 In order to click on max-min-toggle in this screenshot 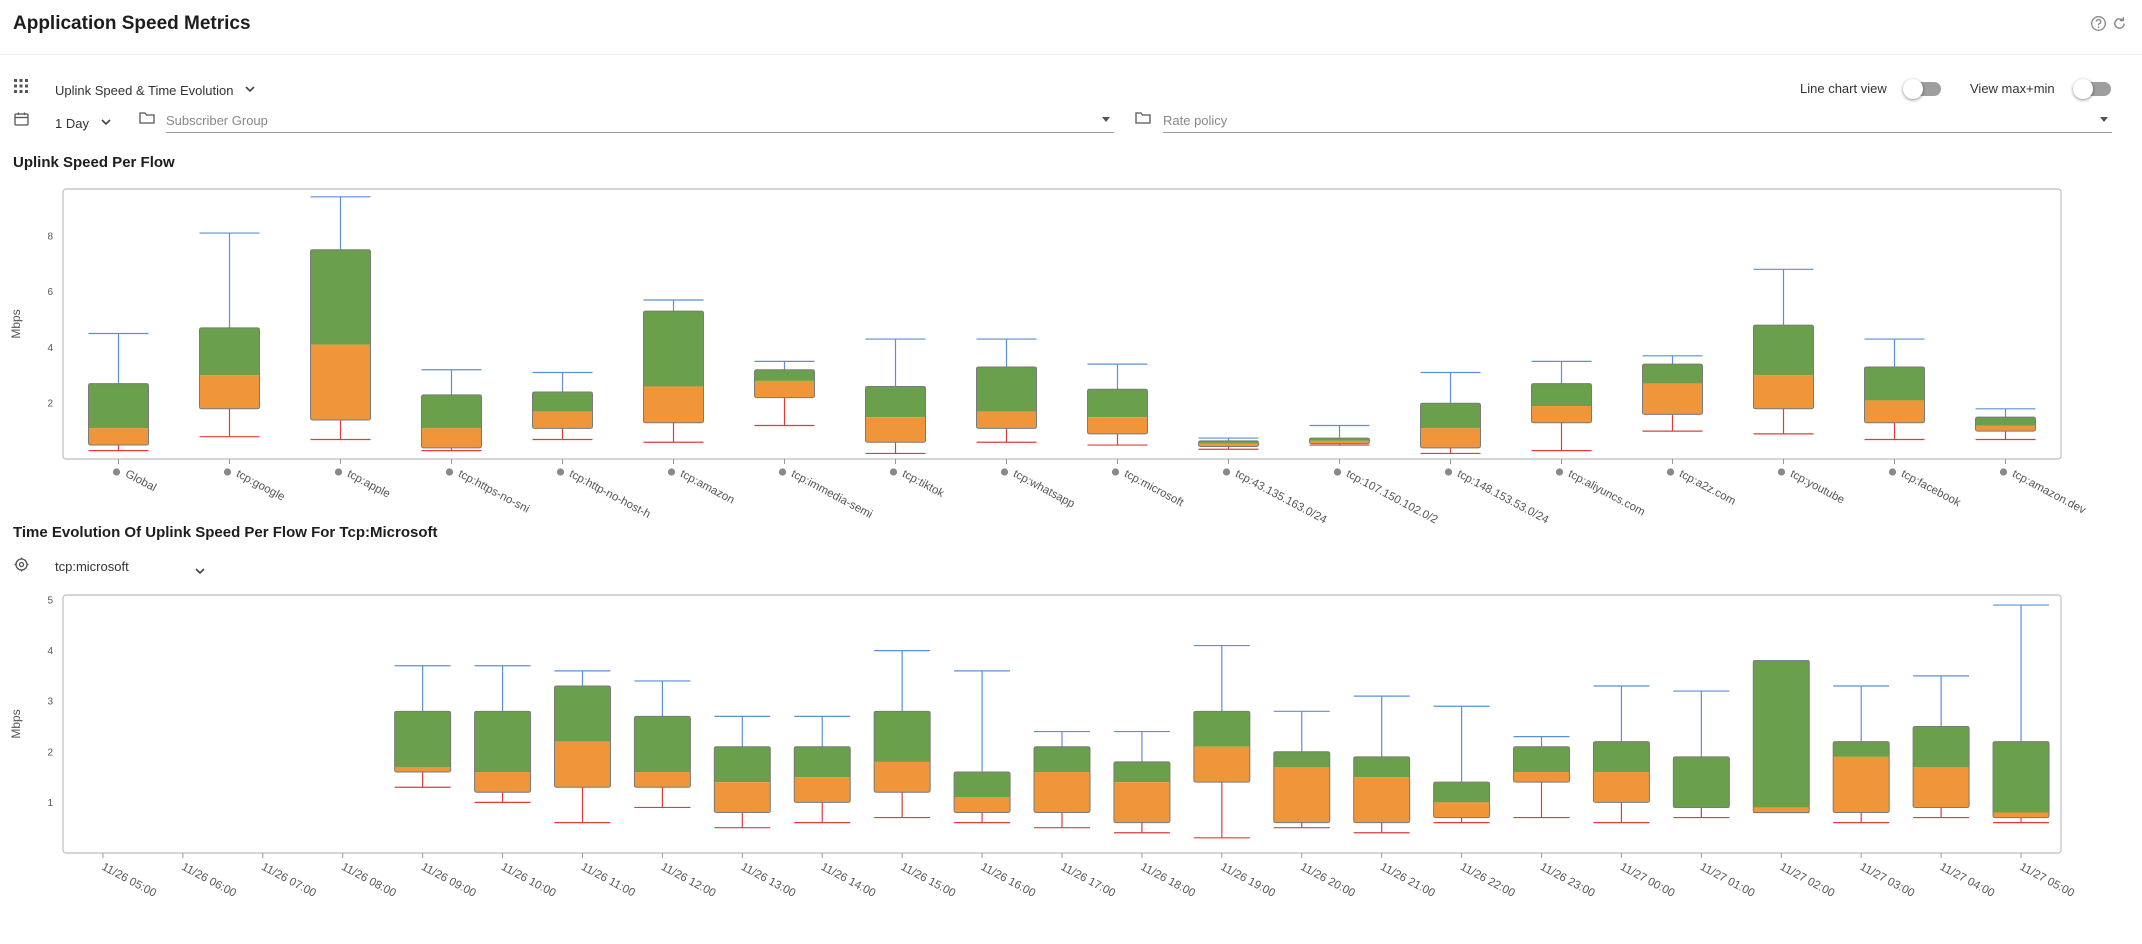, I will do `click(2092, 89)`.